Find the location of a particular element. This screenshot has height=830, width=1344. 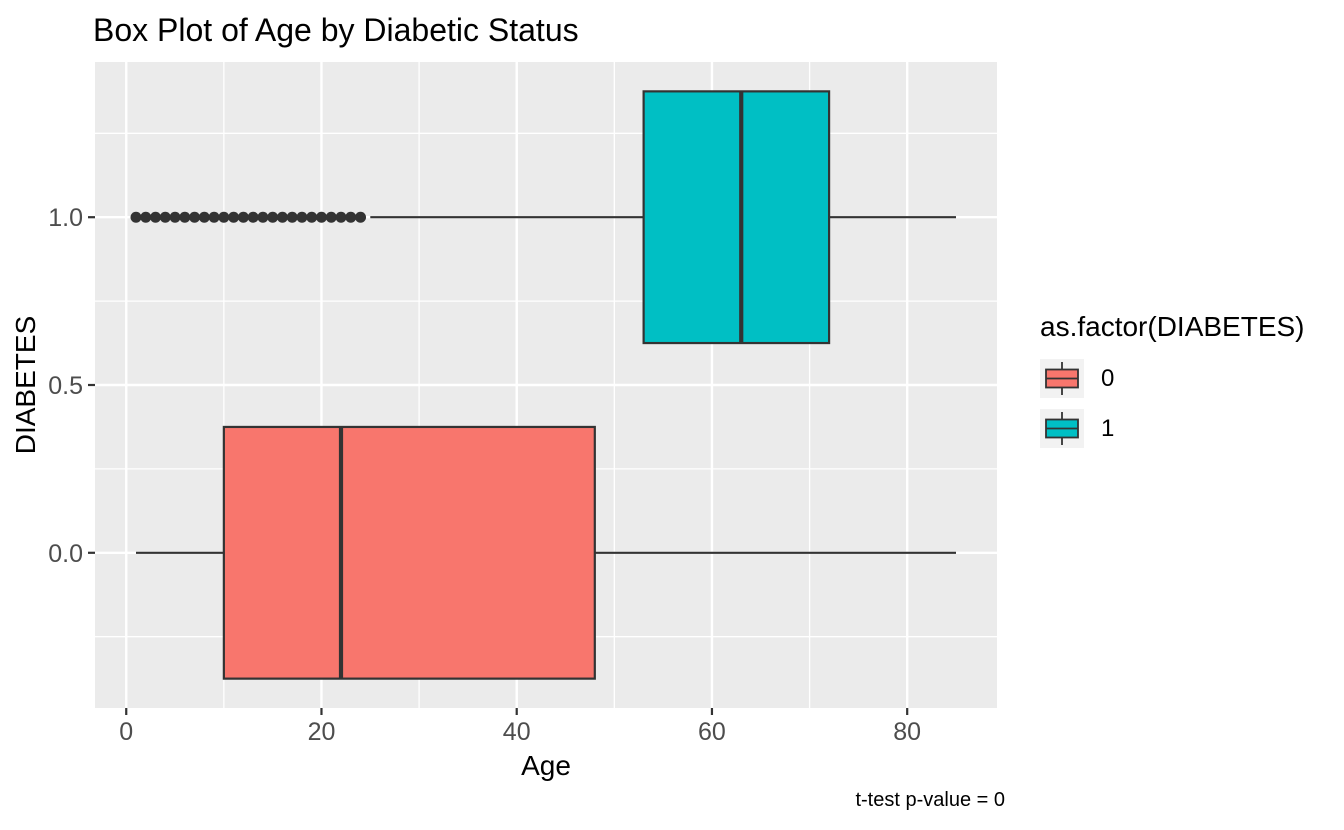

legend-entry: 0 is located at coordinates (1172, 378).